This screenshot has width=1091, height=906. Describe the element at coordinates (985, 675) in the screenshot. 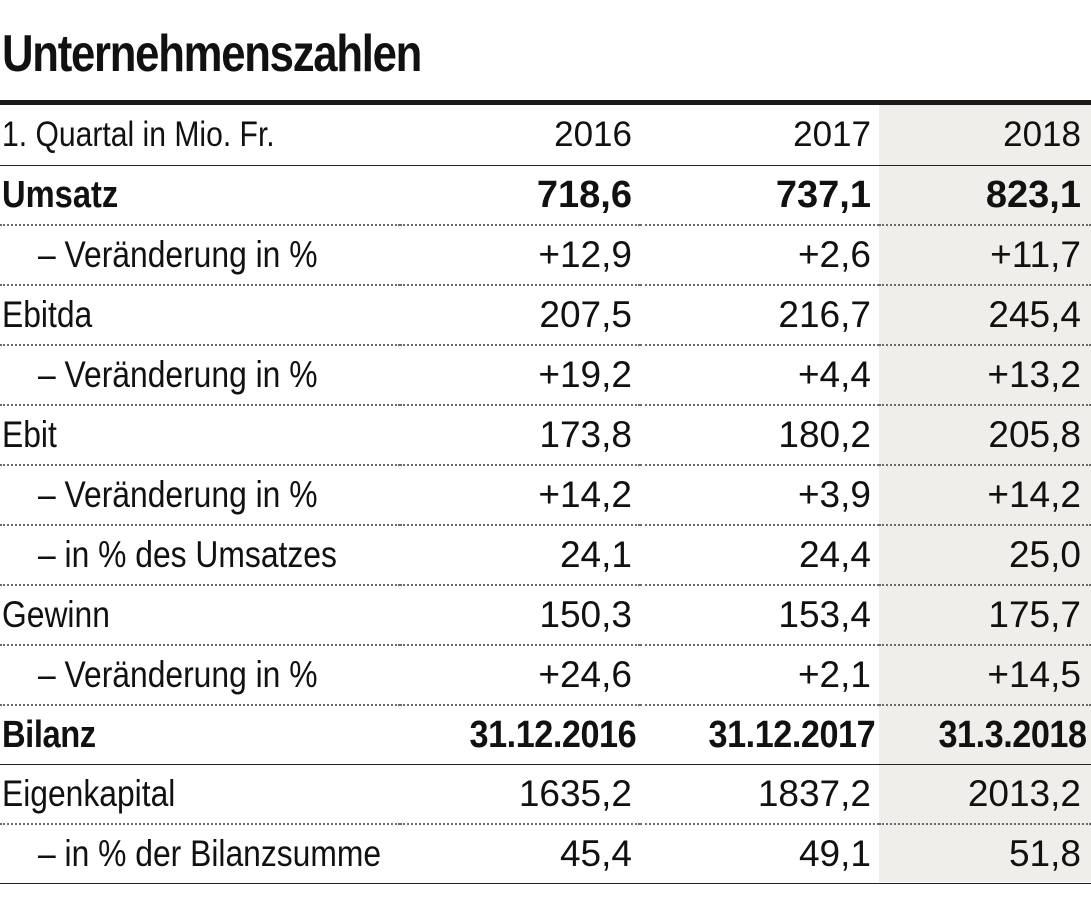

I see `cell-value: +14,5` at that location.